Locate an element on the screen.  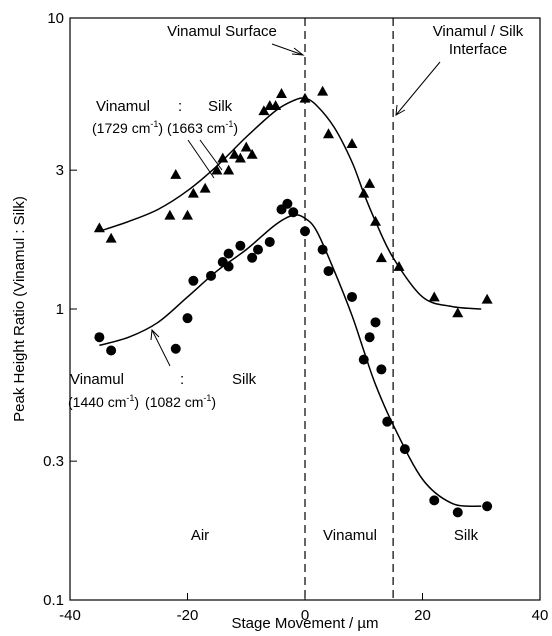
x-tick-label: 0 is located at coordinates (305, 615).